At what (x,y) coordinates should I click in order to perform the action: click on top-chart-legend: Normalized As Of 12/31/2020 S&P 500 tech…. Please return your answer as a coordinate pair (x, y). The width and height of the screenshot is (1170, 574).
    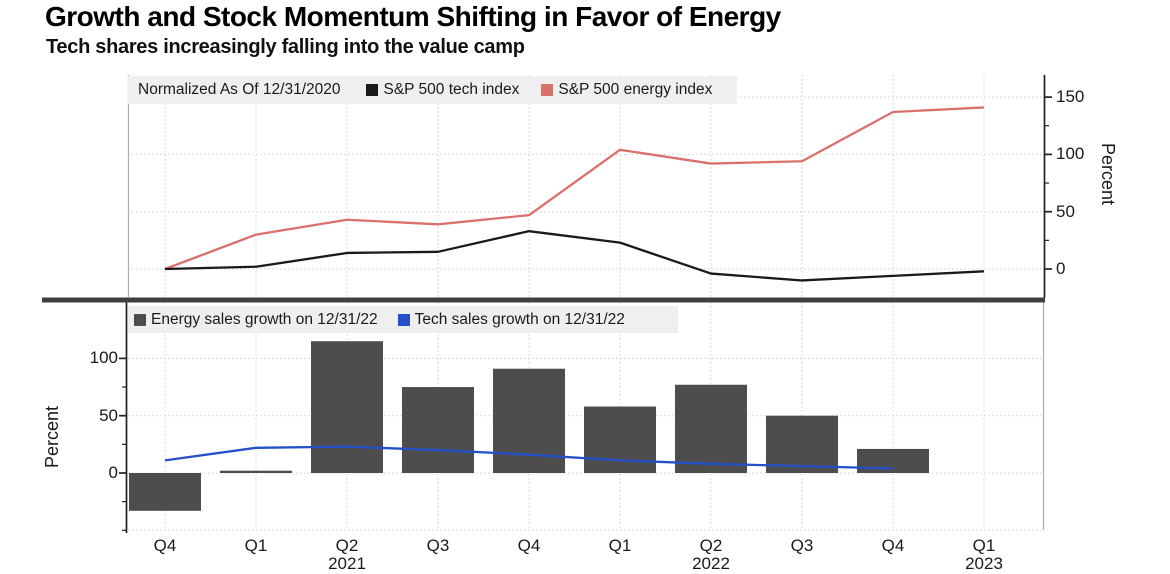
    Looking at the image, I should click on (432, 90).